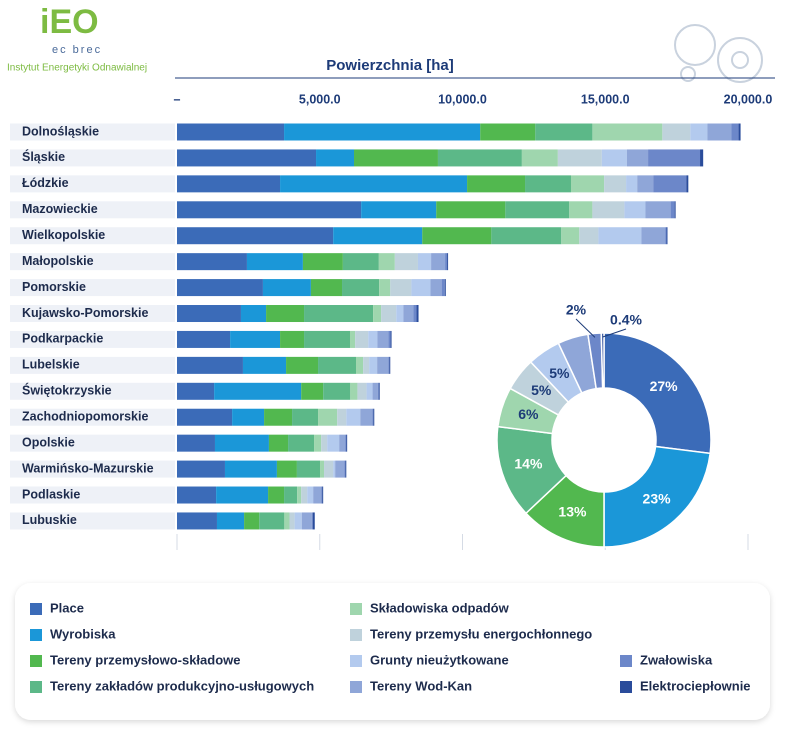  Describe the element at coordinates (67, 390) in the screenshot. I see `y-tick-label: Świętokrzyskie` at that location.